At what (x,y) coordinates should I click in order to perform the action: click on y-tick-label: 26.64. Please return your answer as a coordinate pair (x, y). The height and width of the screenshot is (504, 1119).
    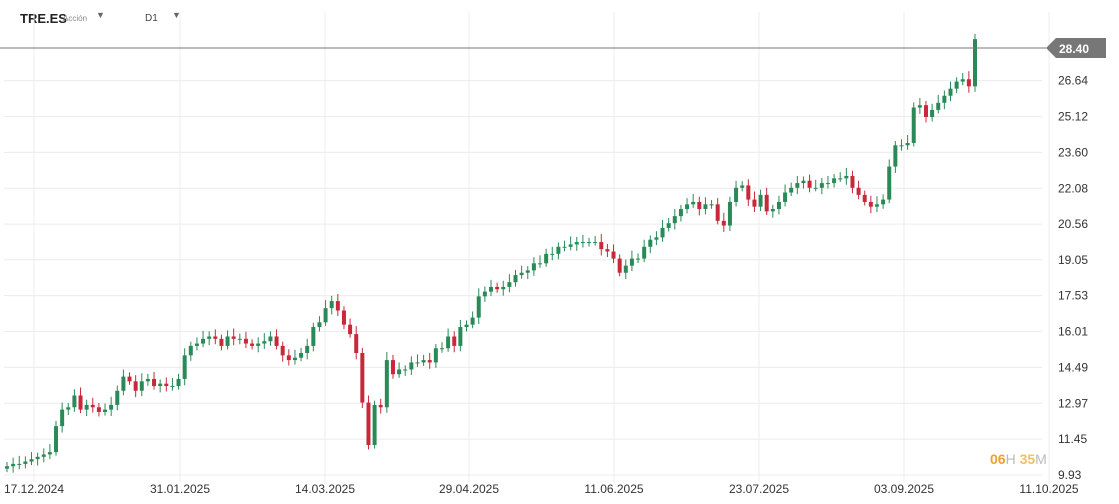
    Looking at the image, I should click on (1073, 81).